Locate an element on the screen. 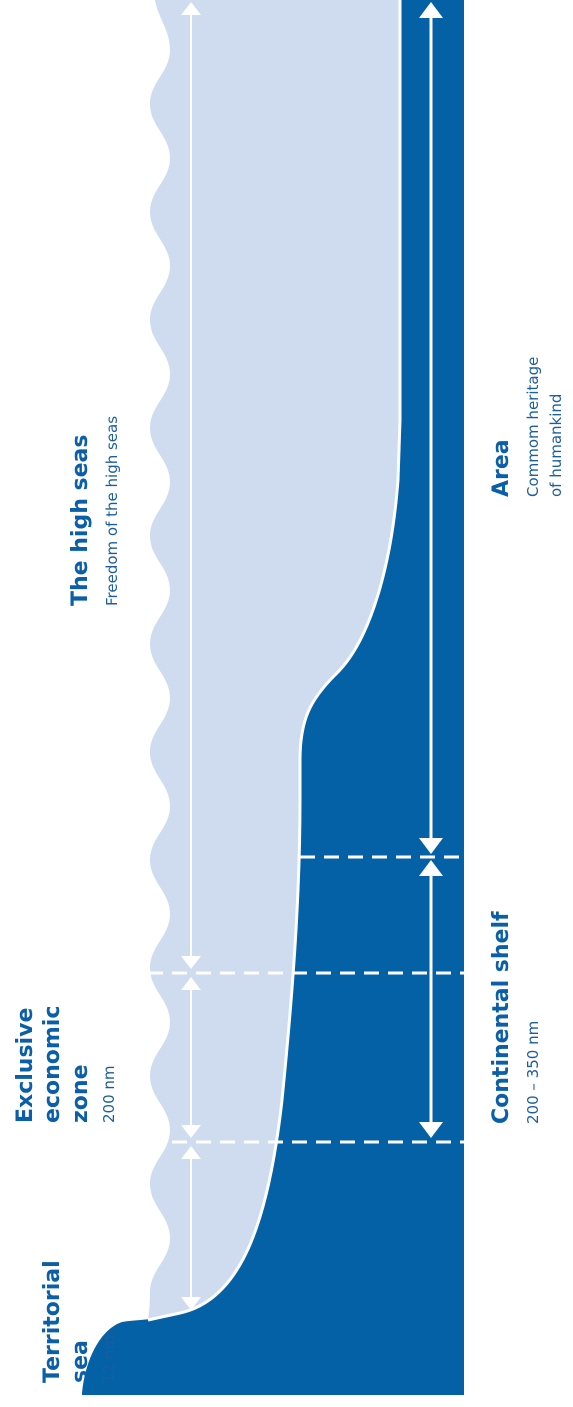 Image resolution: width=573 pixels, height=1407 pixels. shelf-arrow-head-bottom is located at coordinates (431, 1130).